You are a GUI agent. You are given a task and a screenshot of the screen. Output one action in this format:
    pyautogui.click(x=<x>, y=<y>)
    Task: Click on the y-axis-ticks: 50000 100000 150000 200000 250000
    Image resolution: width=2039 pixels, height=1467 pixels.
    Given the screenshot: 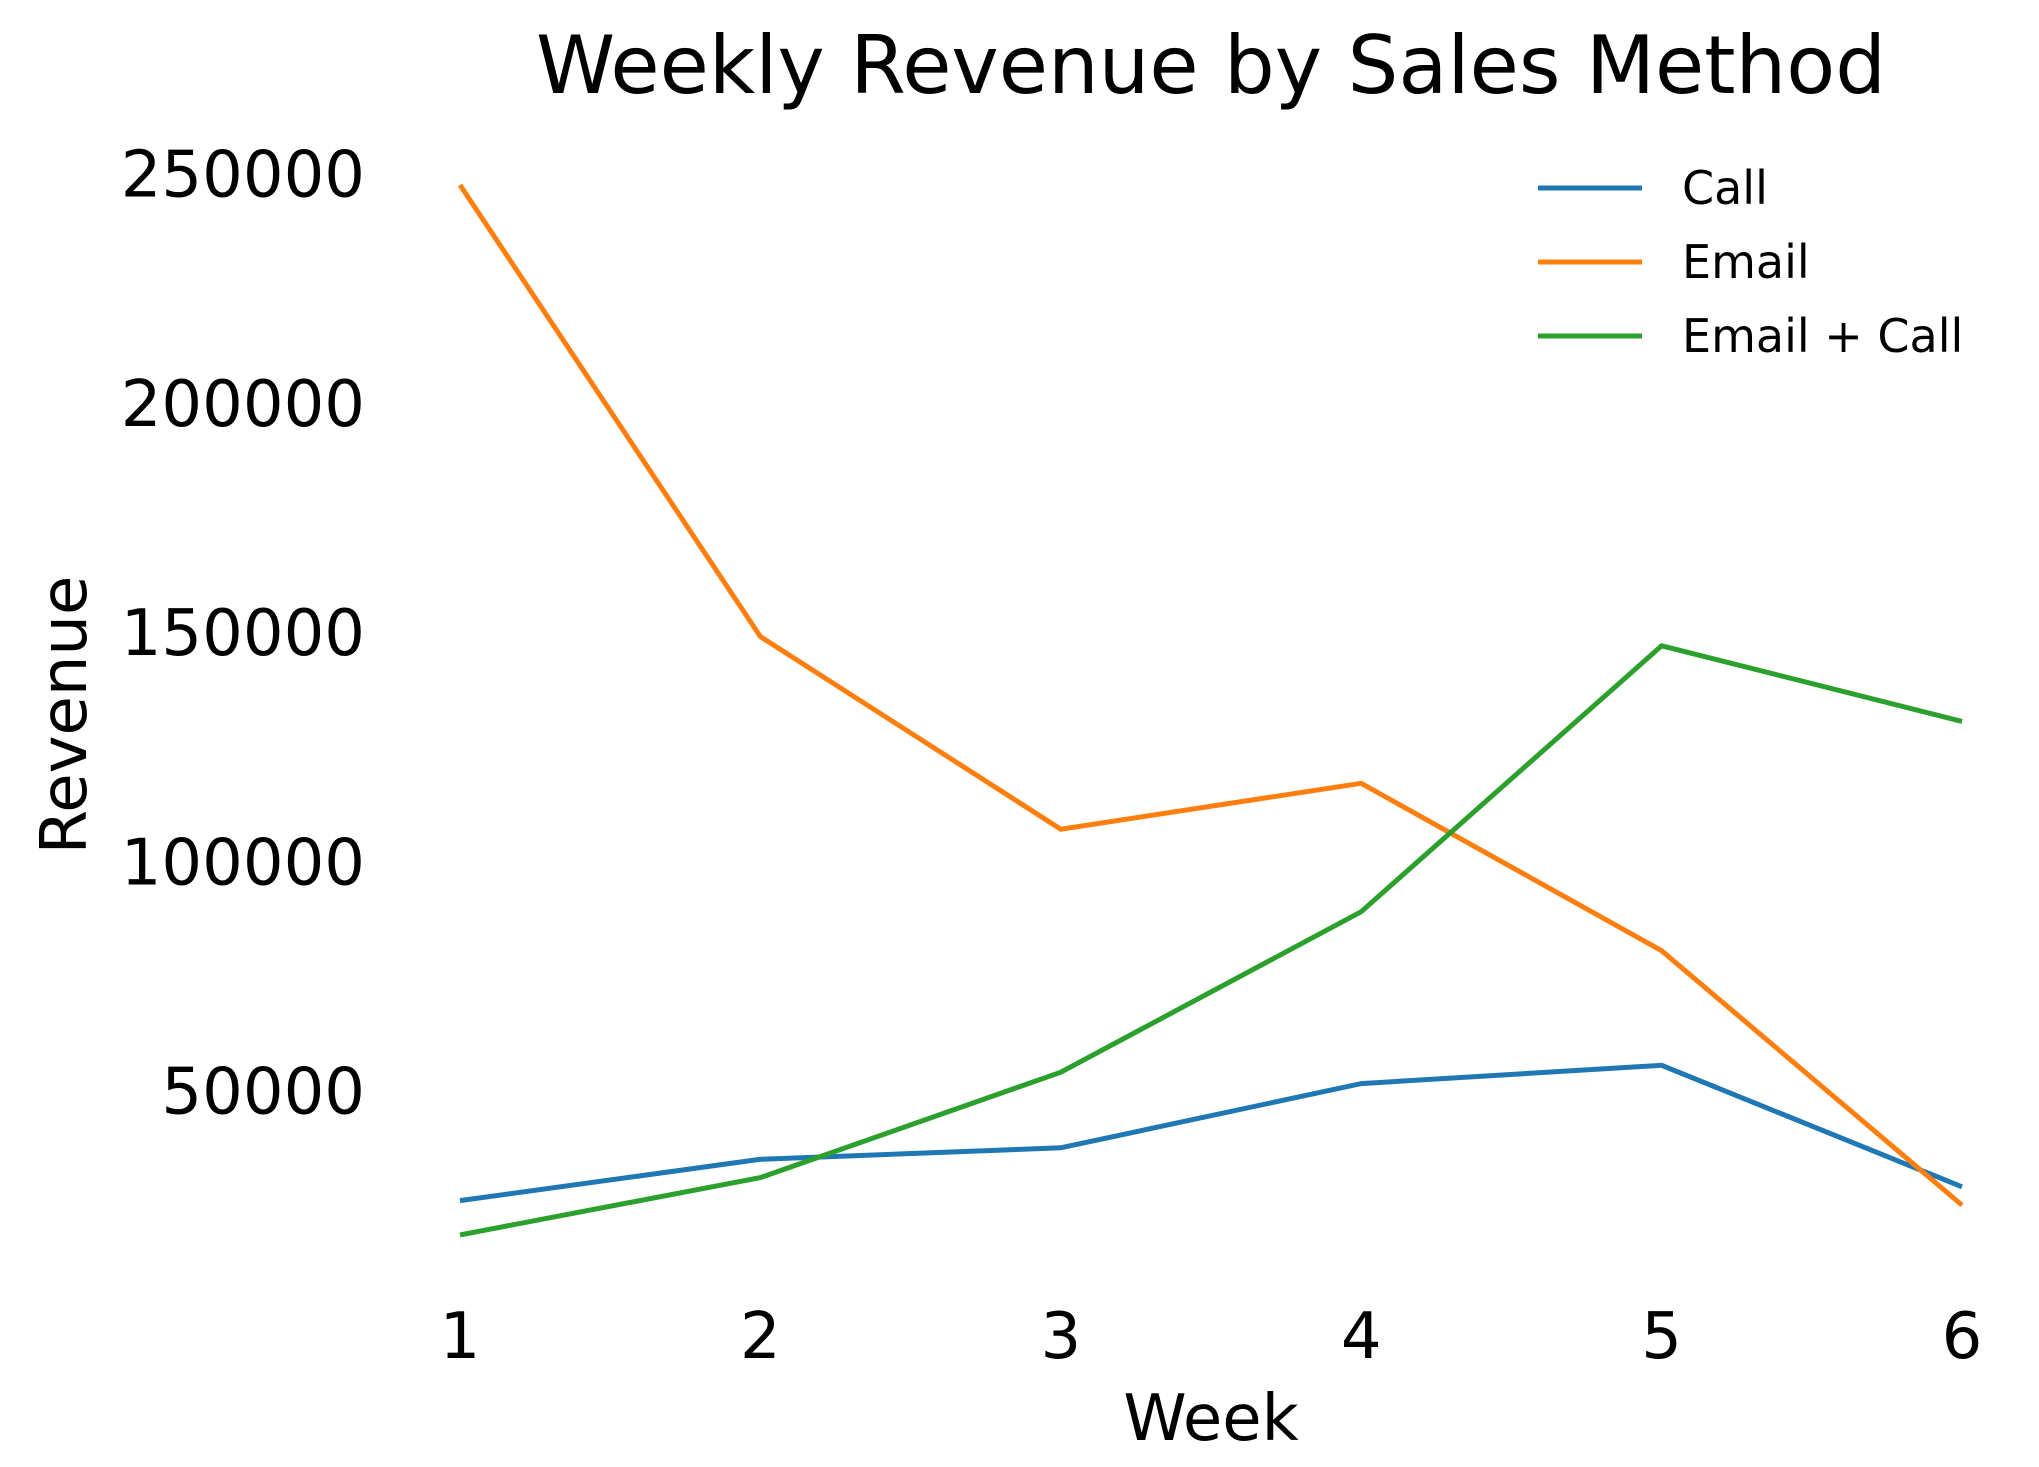 What is the action you would take?
    pyautogui.click(x=243, y=634)
    